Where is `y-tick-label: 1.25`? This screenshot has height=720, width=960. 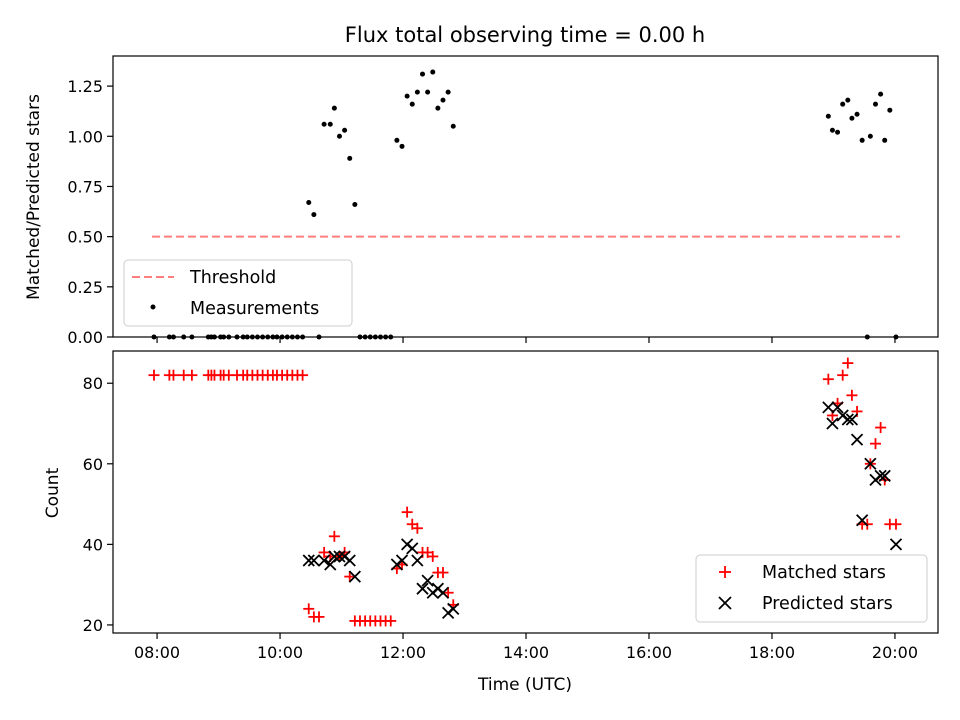 y-tick-label: 1.25 is located at coordinates (85, 86).